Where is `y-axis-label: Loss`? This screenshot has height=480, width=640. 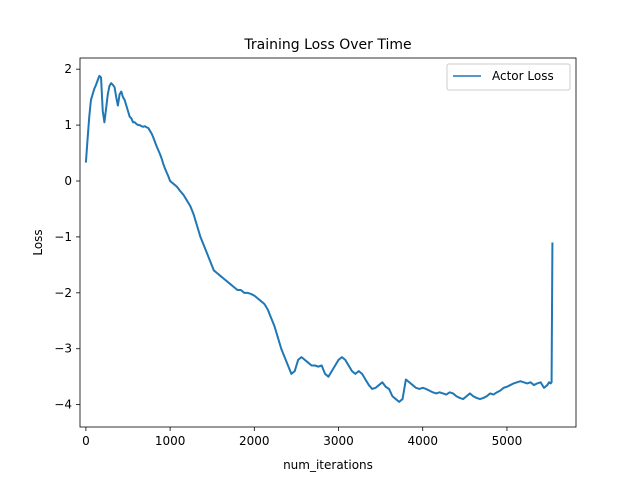 y-axis-label: Loss is located at coordinates (38, 242).